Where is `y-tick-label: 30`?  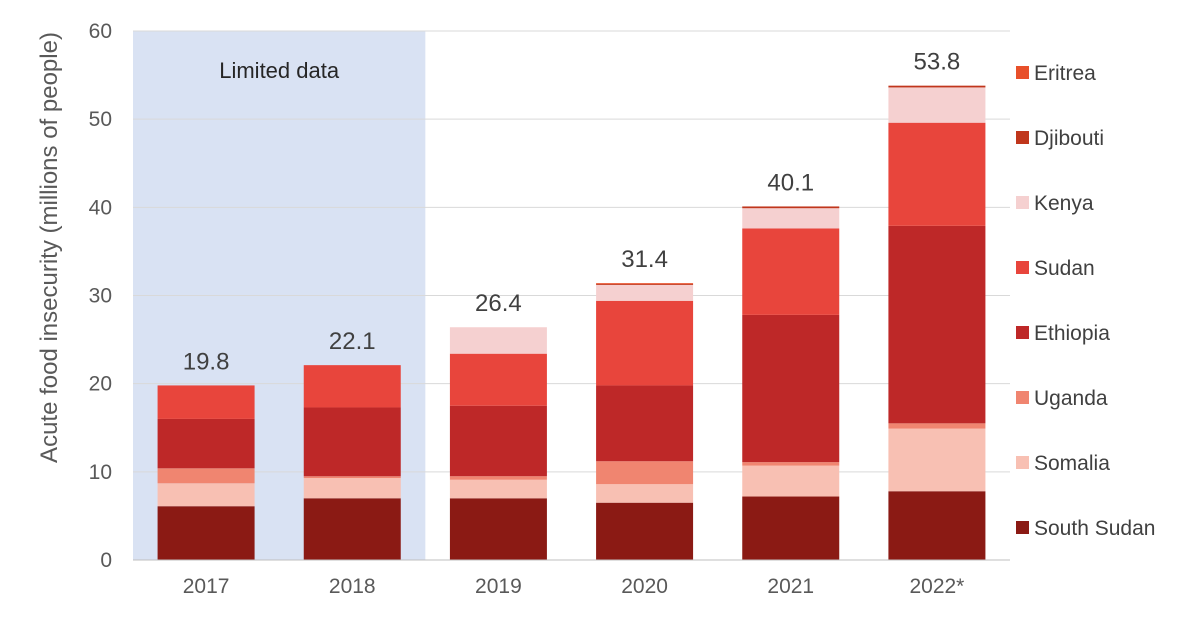 y-tick-label: 30 is located at coordinates (100, 296).